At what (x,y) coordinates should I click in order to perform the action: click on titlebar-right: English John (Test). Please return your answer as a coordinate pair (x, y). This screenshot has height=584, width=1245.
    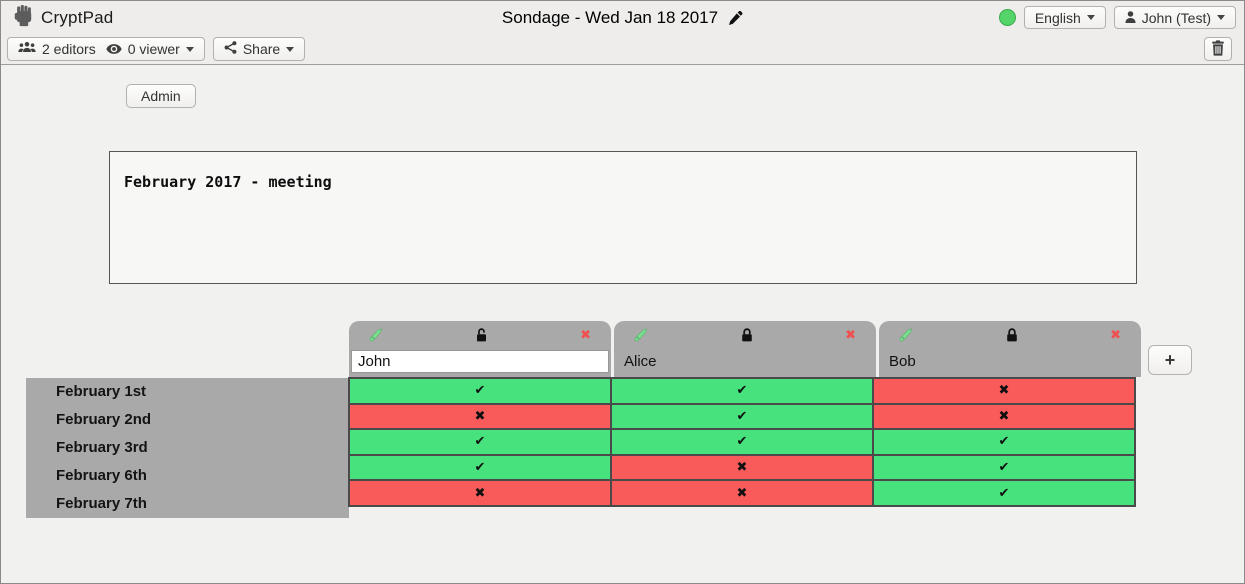
    Looking at the image, I should click on (1117, 17).